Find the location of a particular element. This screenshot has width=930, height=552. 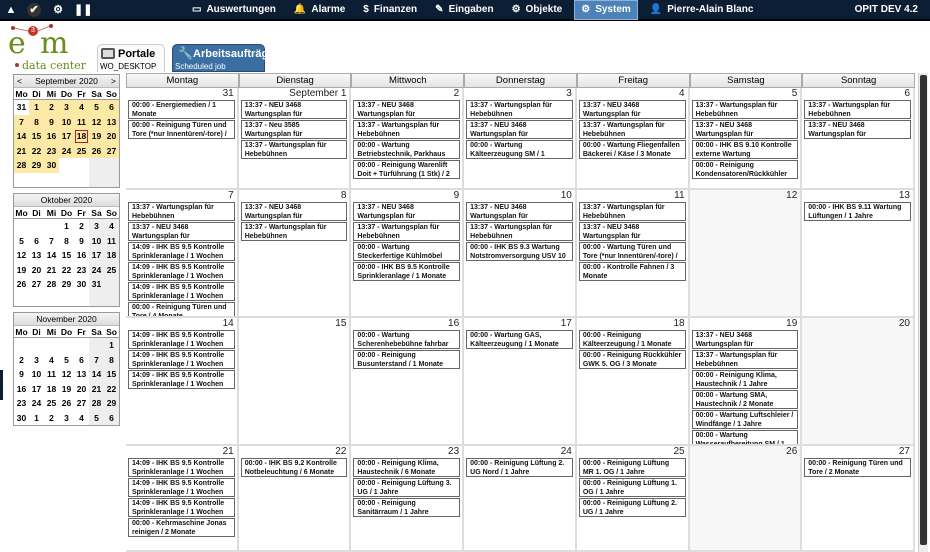

day-number: 15 is located at coordinates (341, 323).